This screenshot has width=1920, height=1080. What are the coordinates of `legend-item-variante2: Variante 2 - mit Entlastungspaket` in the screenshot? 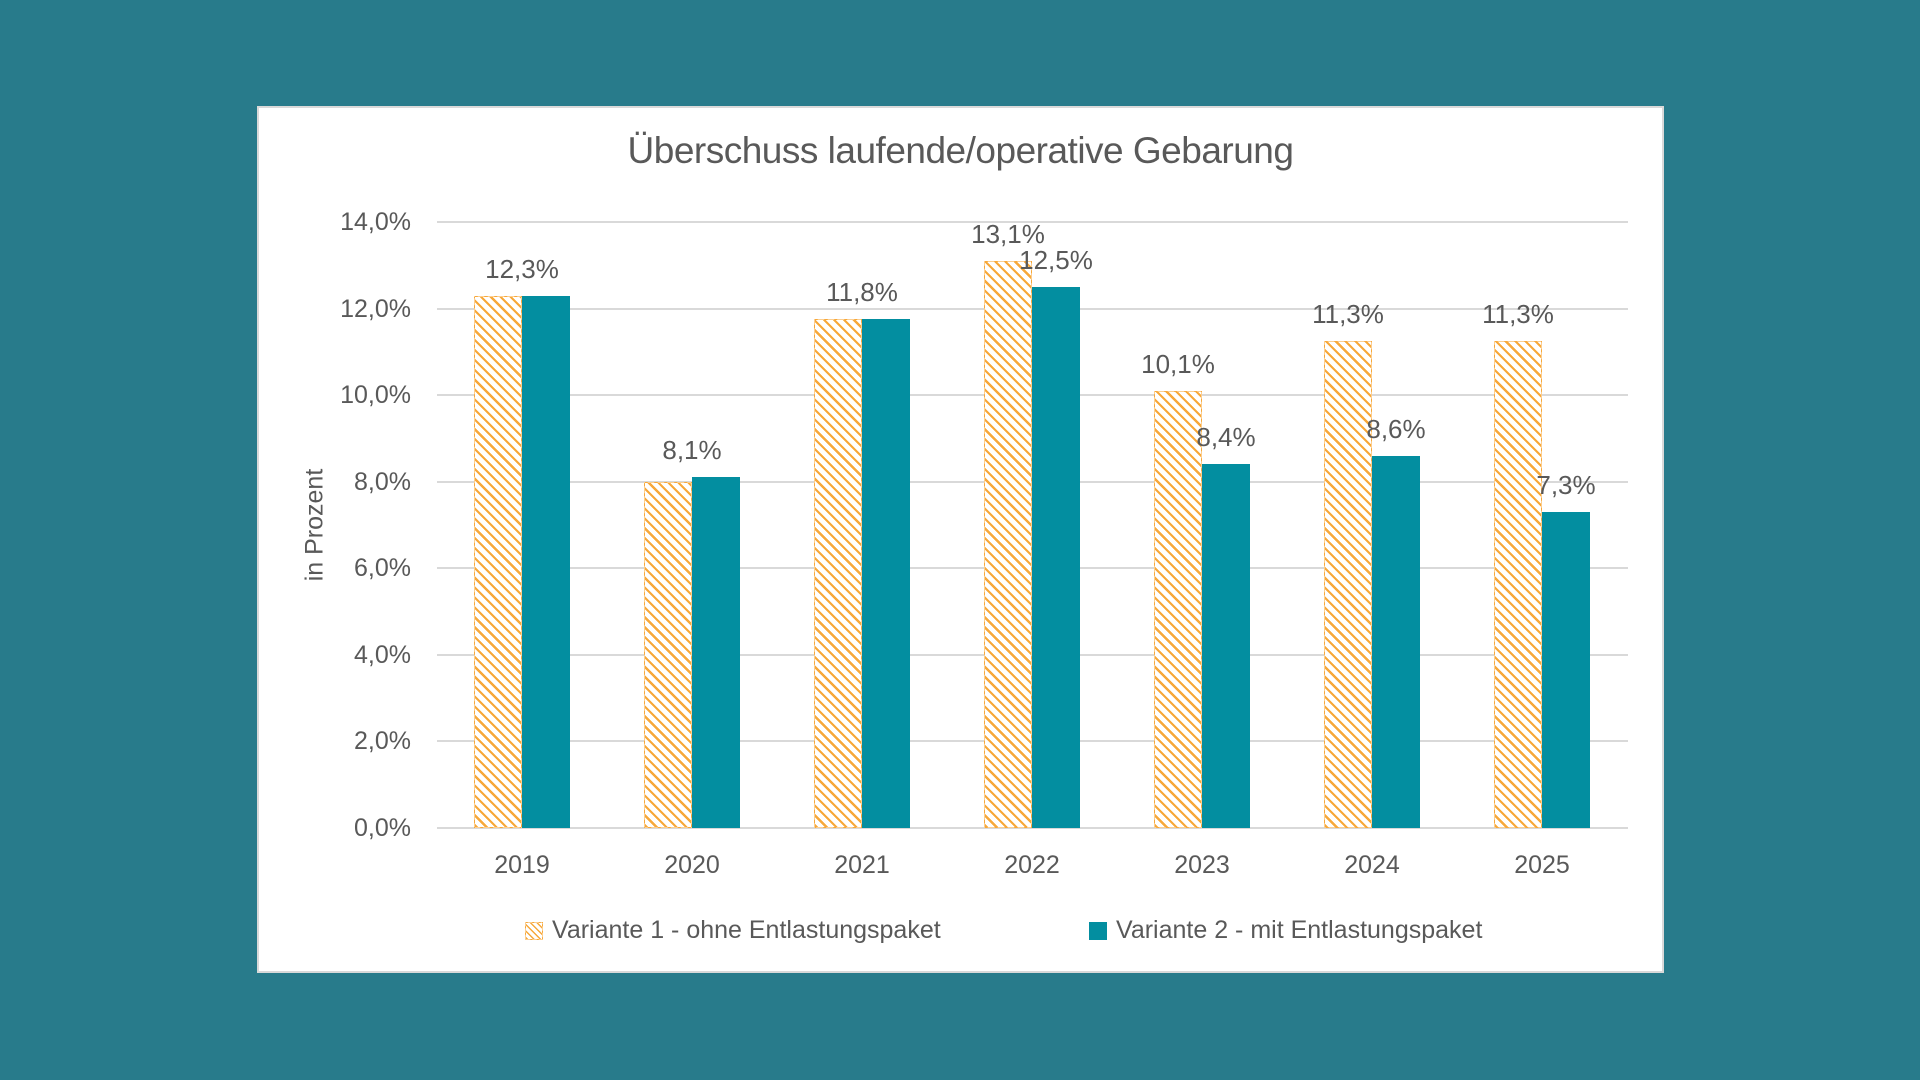 It's located at (1285, 930).